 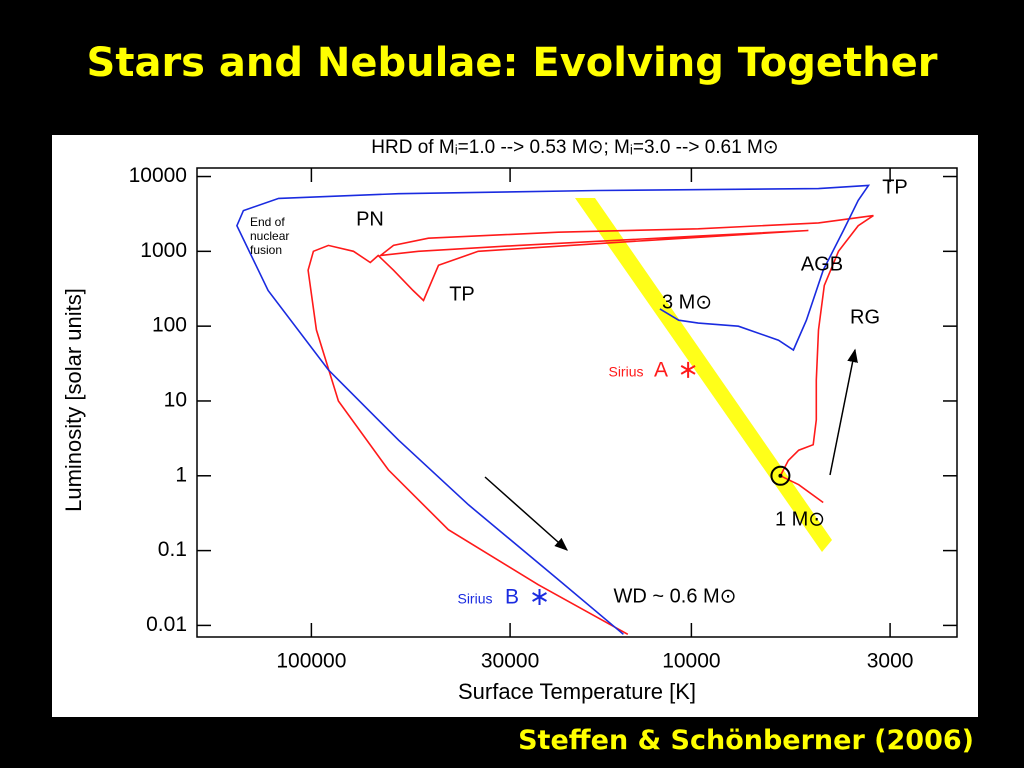 I want to click on x-axis-label: Surface Temperature [K], so click(x=577, y=691).